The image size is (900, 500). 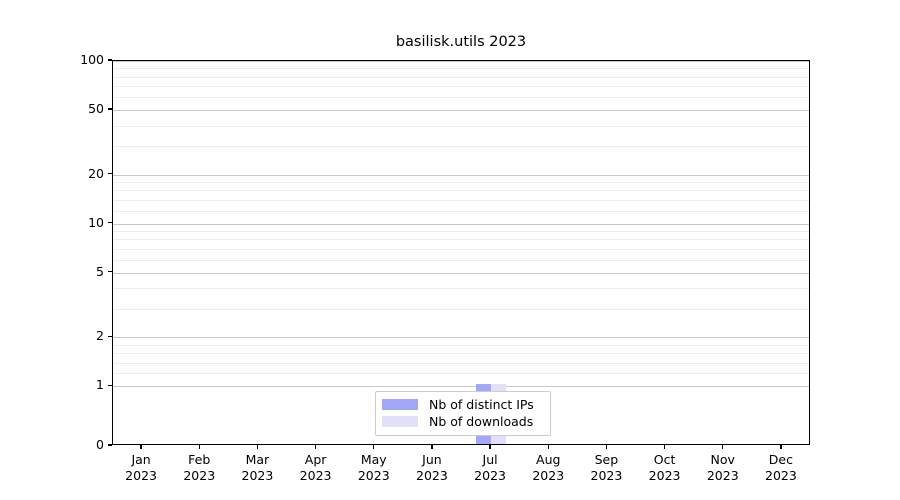 I want to click on y-tick-label: 0, so click(x=100, y=444).